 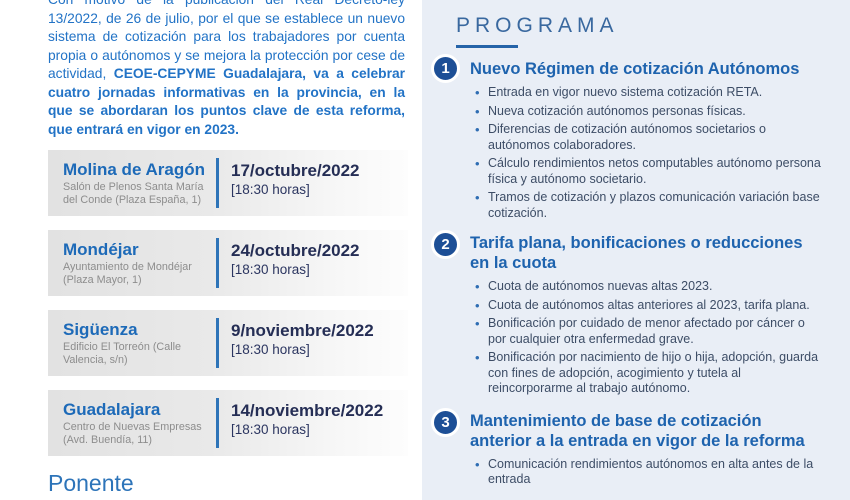 I want to click on event-card-right: 9/noviembre/2022 [18:30 horas], so click(x=296, y=343).